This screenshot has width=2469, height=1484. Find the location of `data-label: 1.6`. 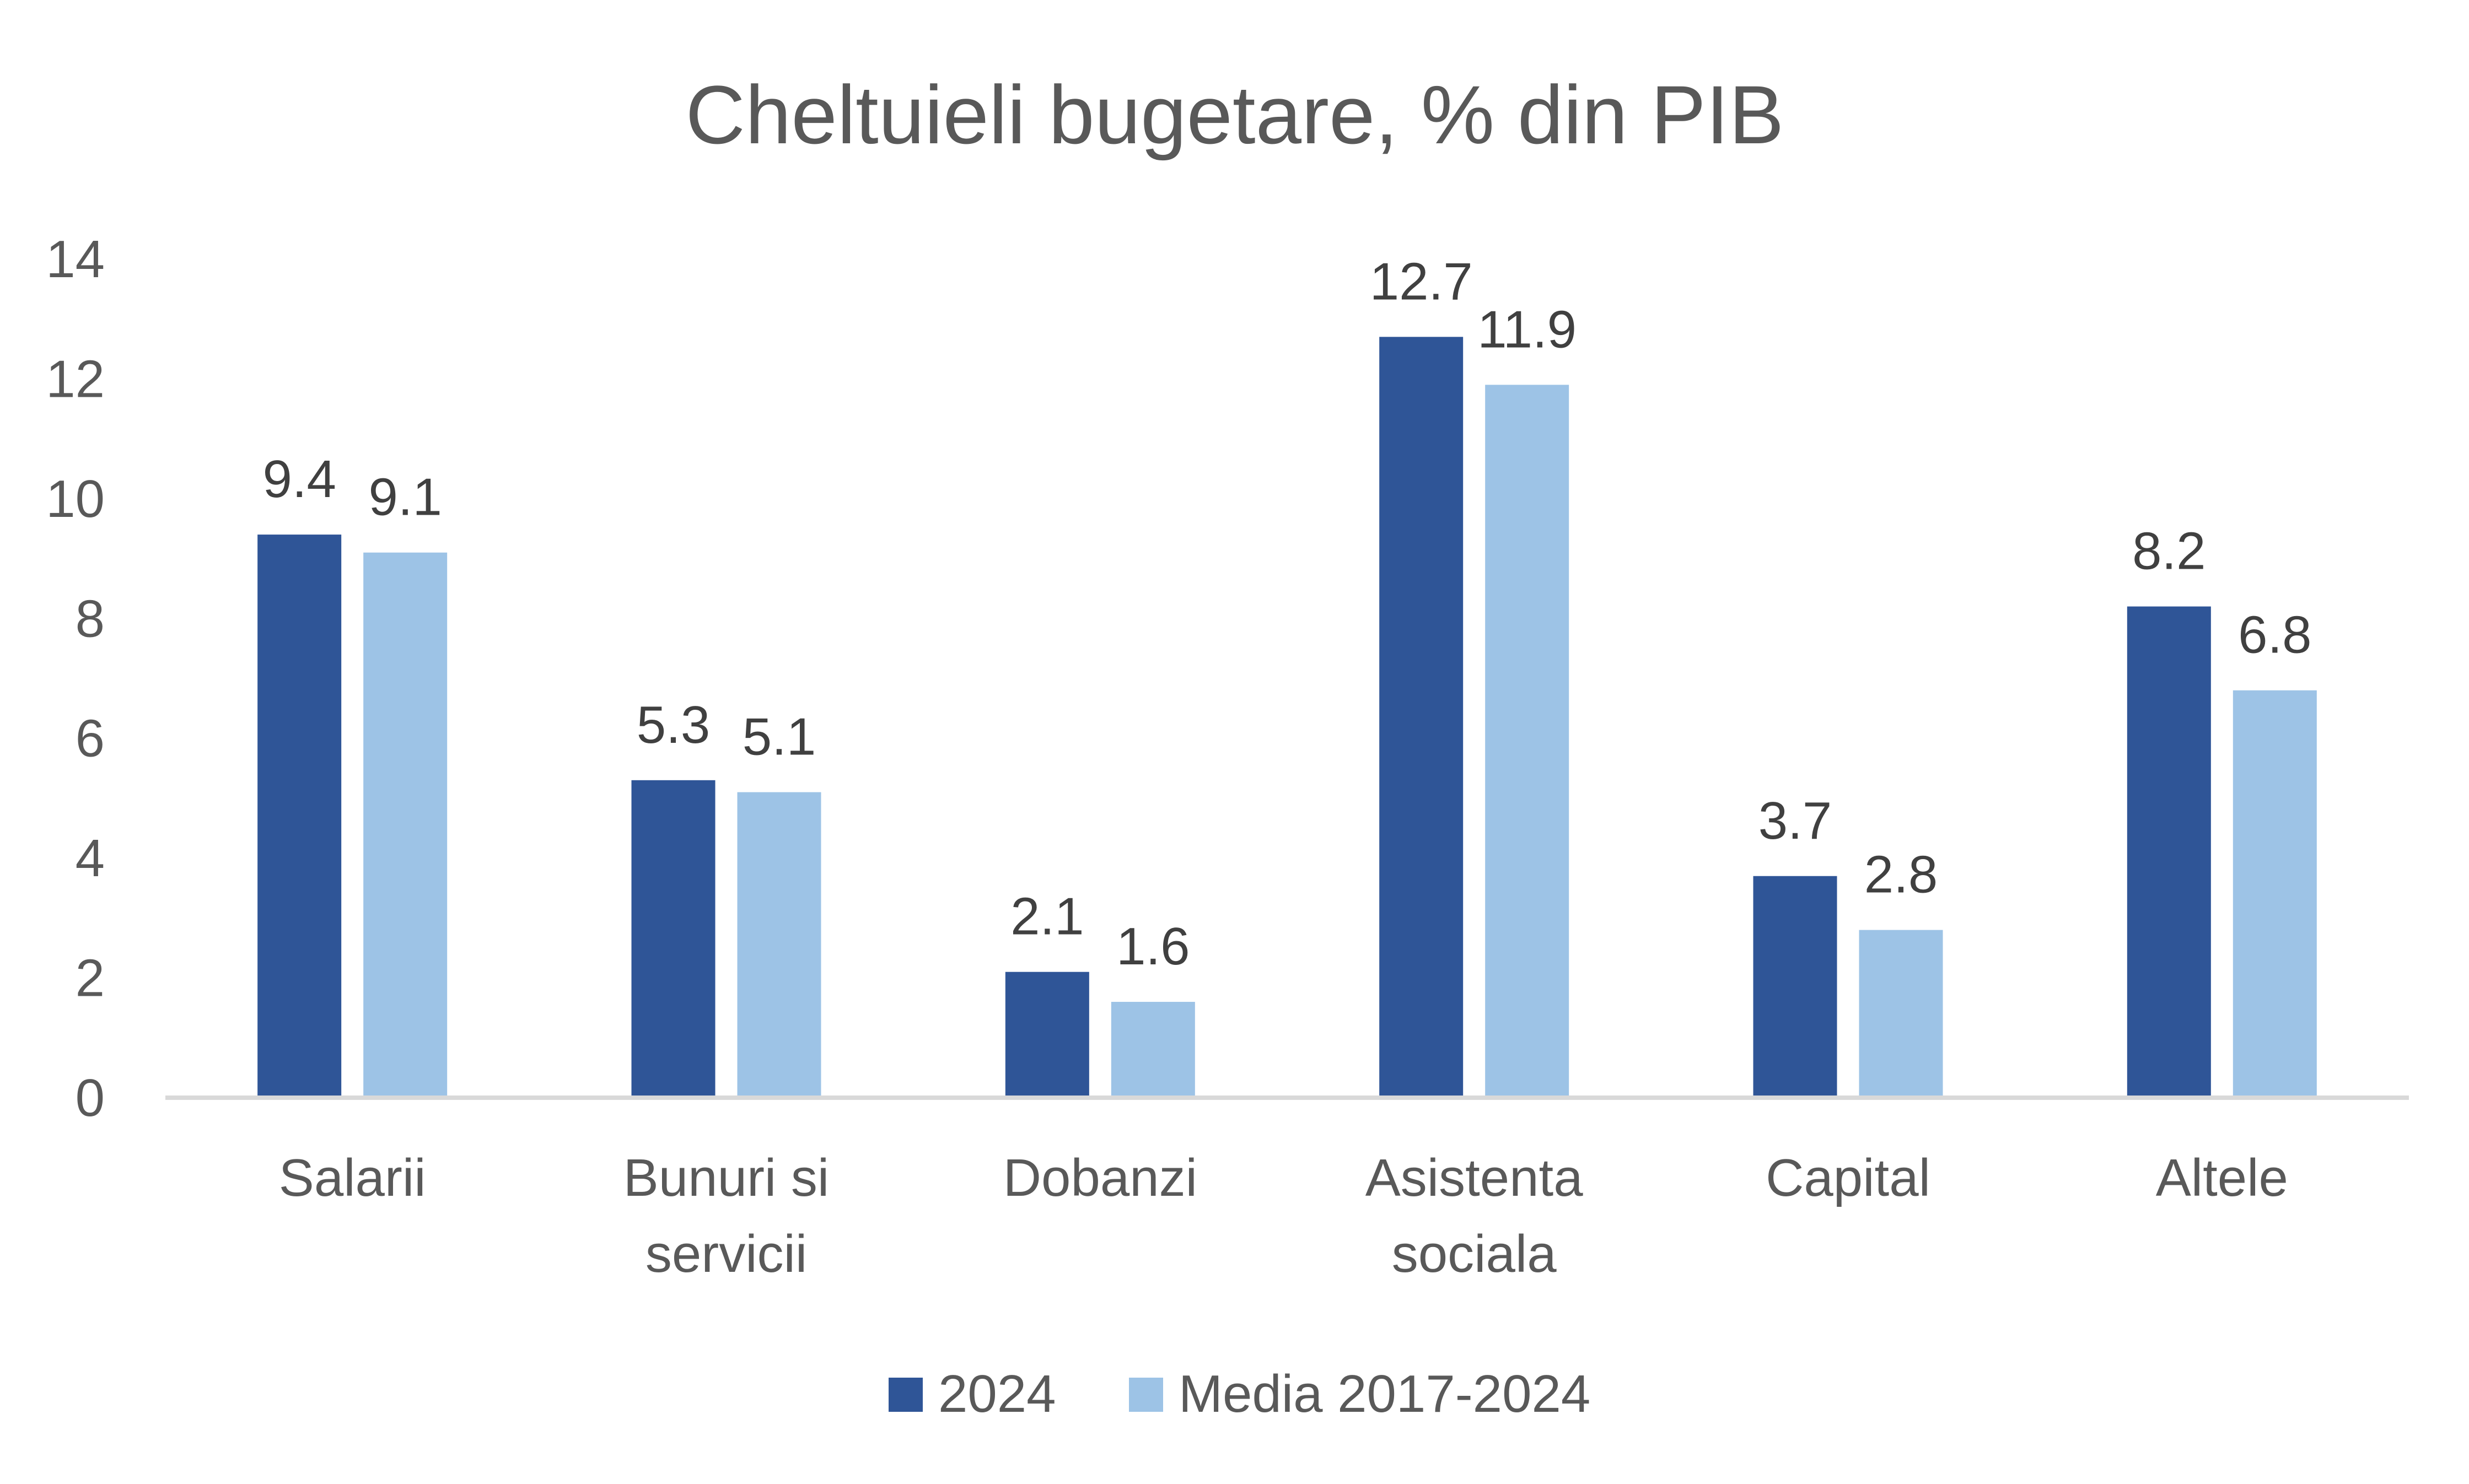

data-label: 1.6 is located at coordinates (1153, 946).